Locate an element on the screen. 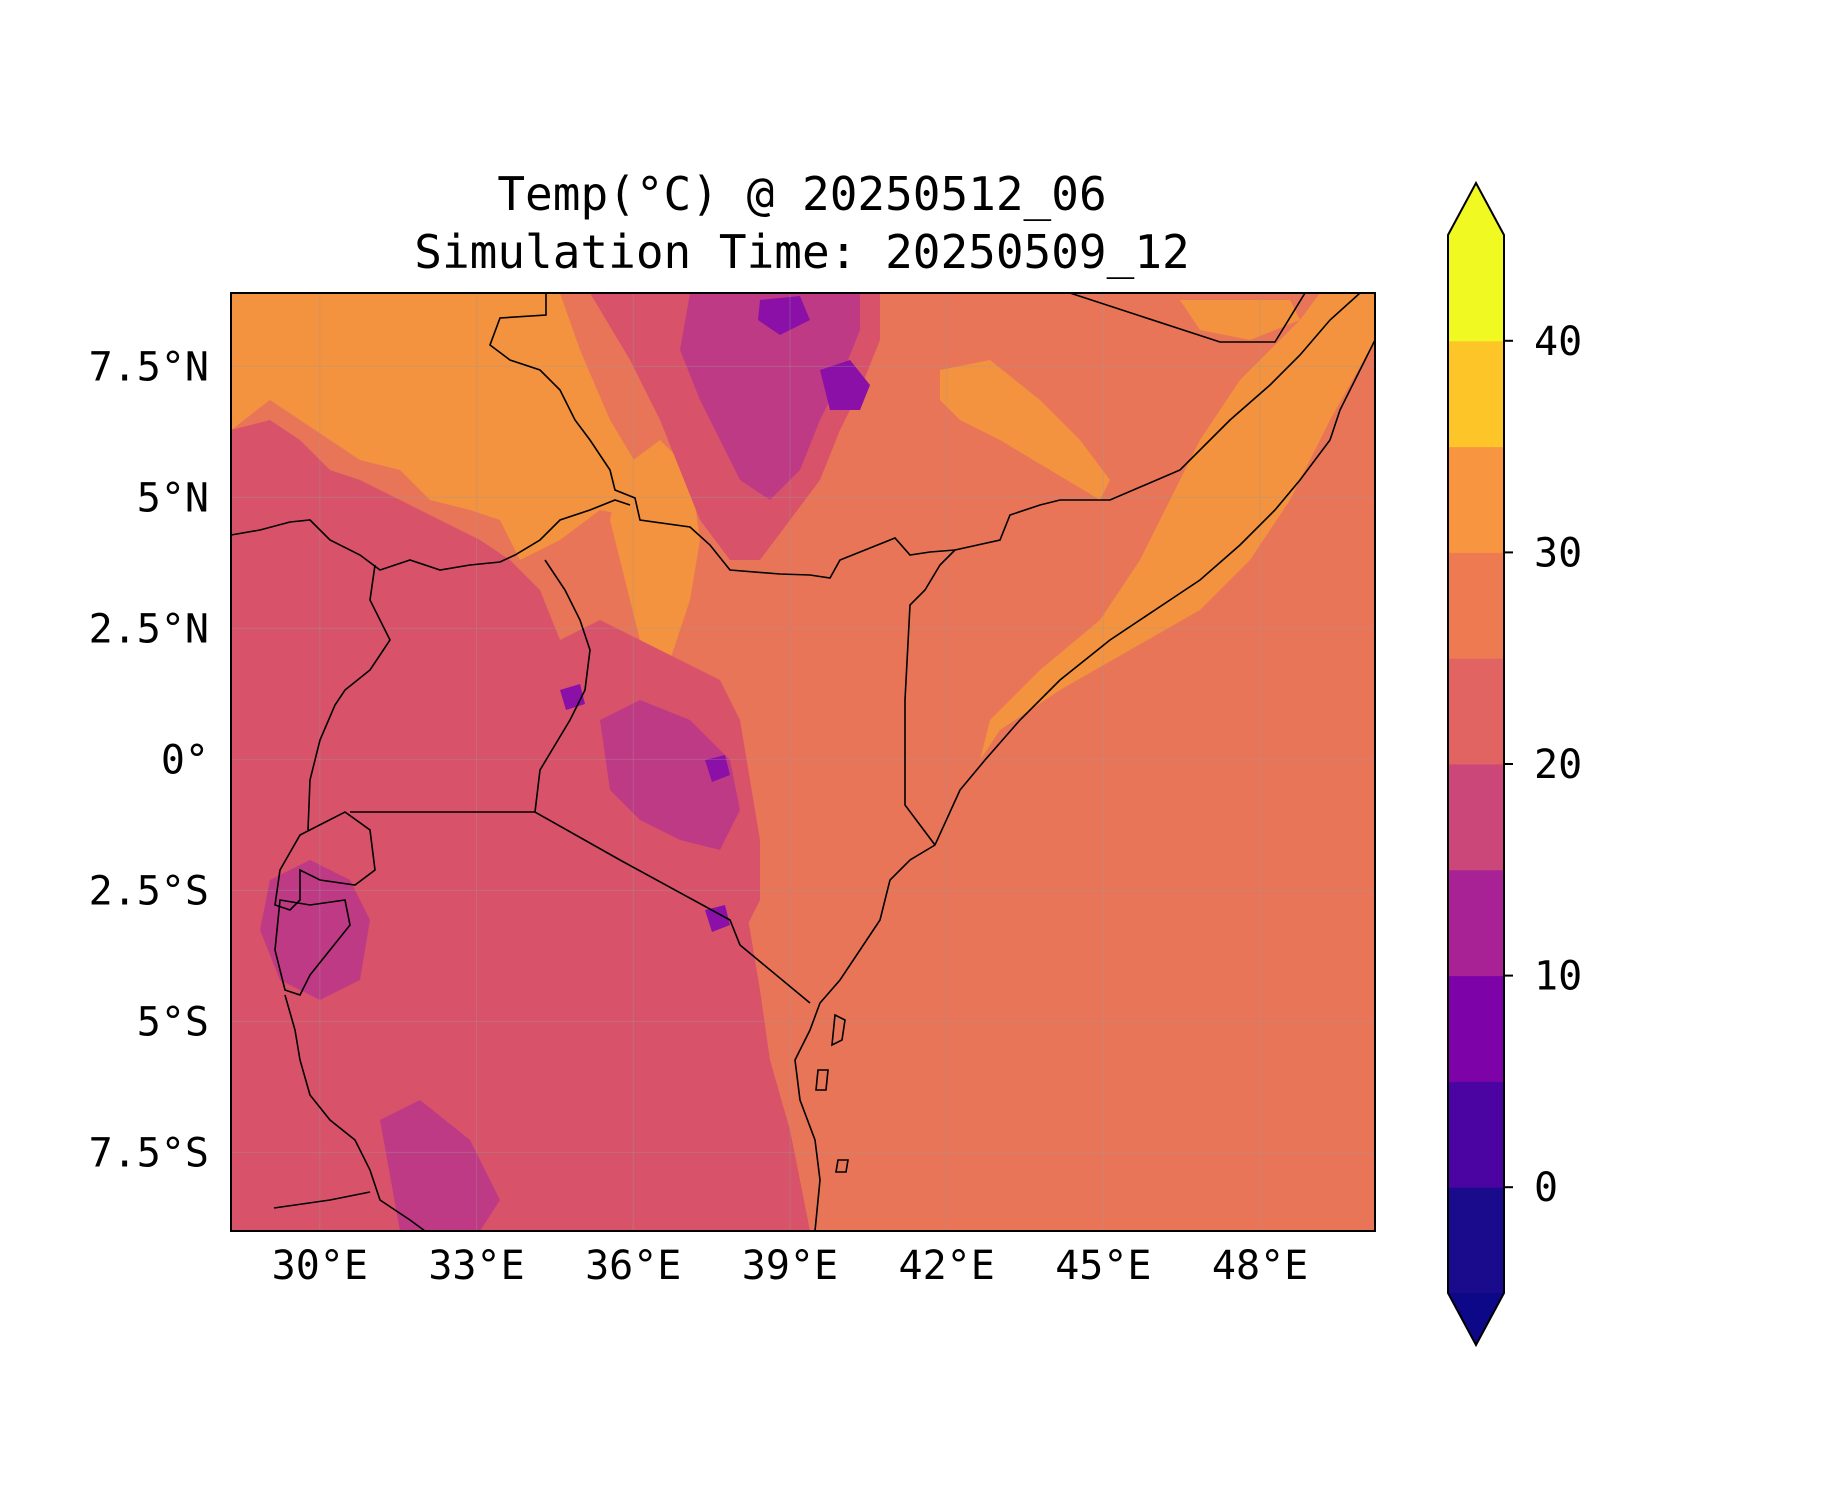  zanzibar-island is located at coordinates (838, 1030).